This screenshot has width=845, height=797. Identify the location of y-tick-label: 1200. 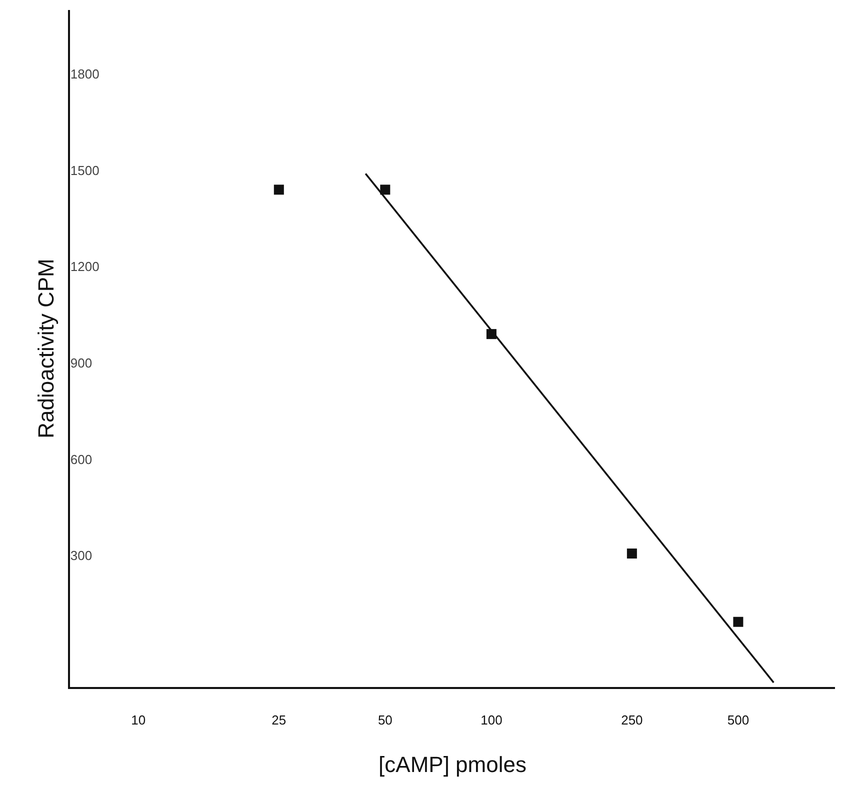
(85, 266).